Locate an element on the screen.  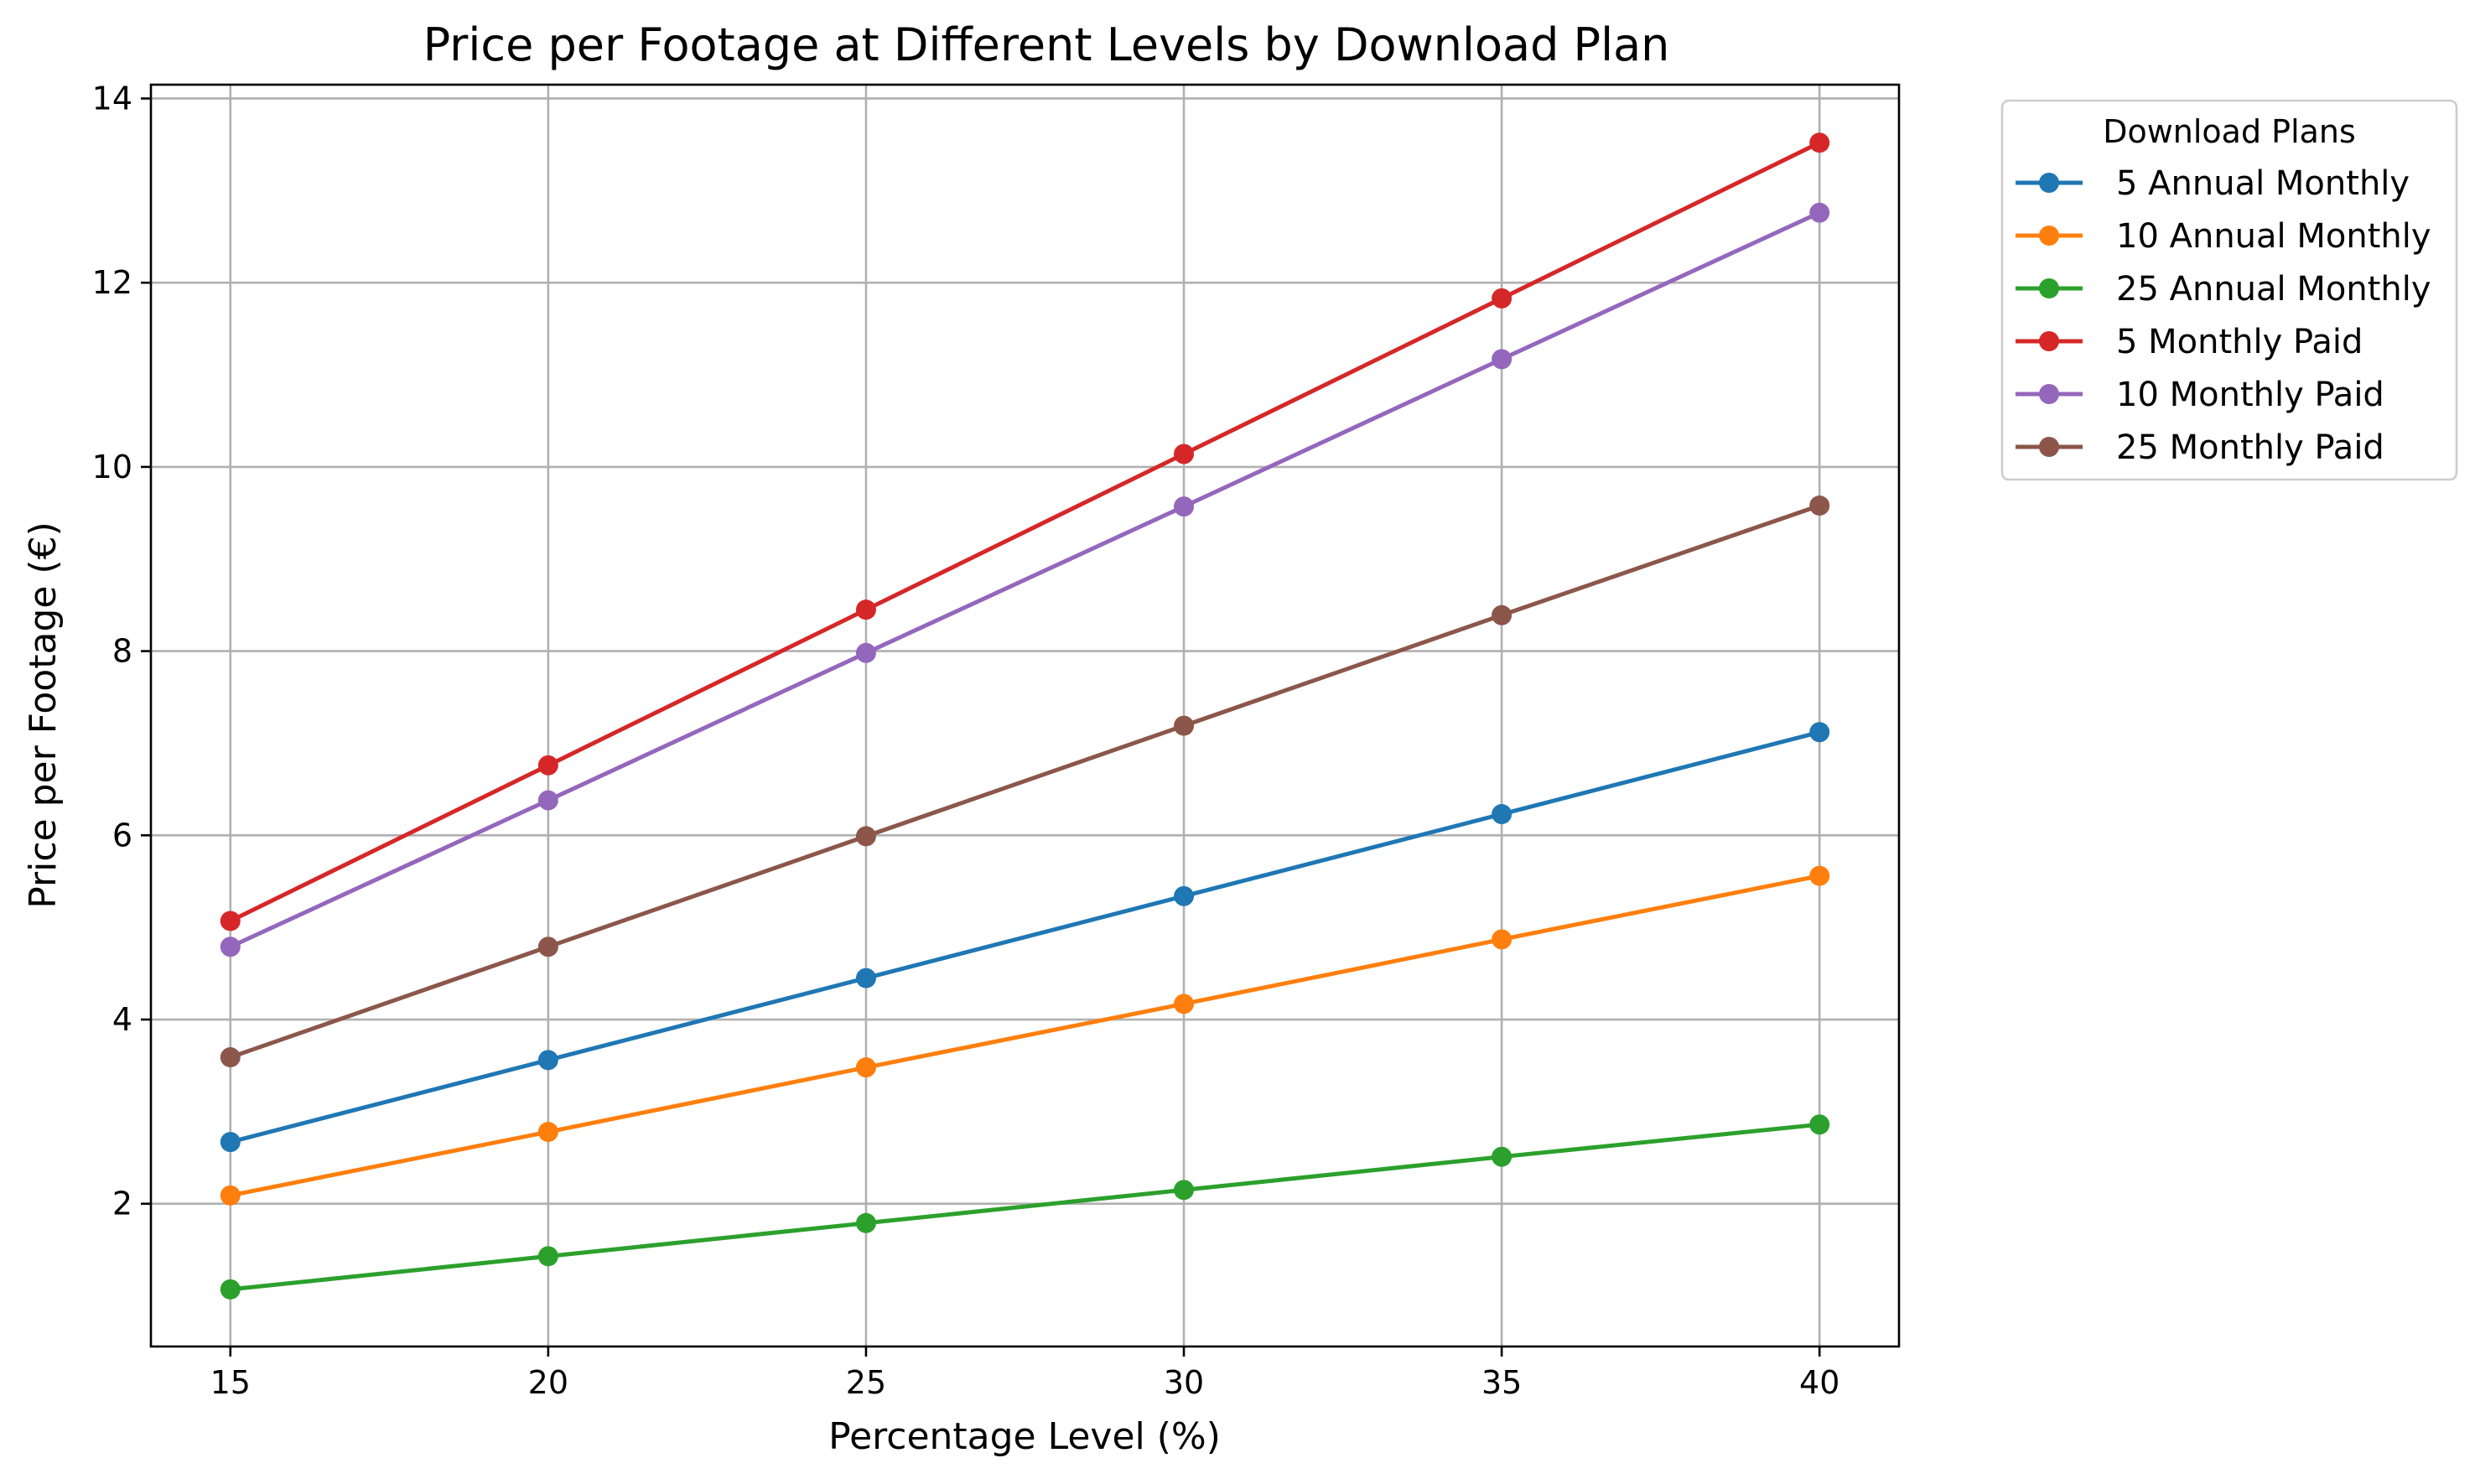
legend-entry: 10 Monthly Paid is located at coordinates (2200, 395).